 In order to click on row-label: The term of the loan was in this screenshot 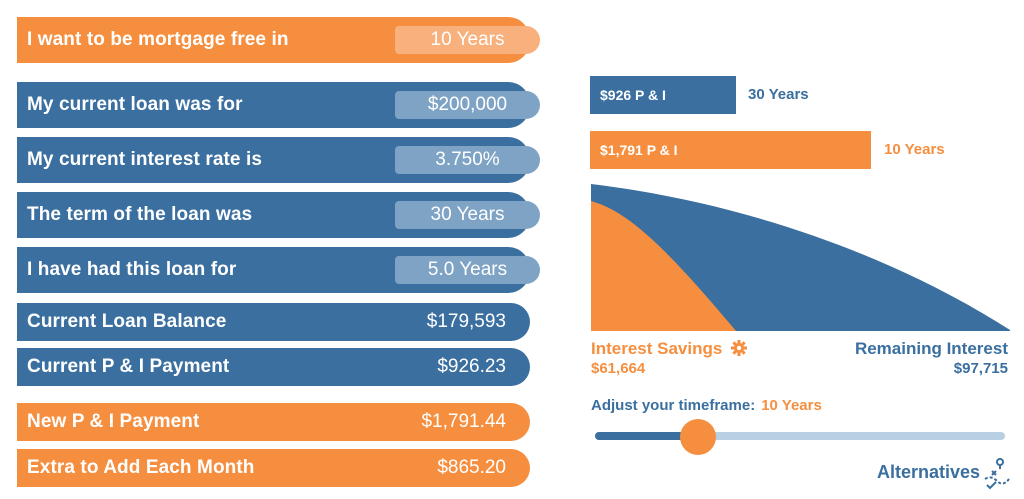, I will do `click(140, 214)`.